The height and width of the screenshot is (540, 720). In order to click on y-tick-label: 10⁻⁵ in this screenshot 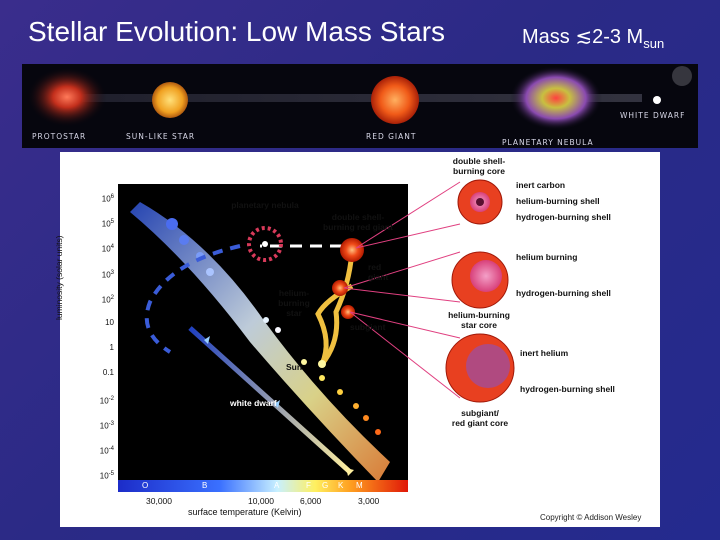, I will do `click(106, 476)`.